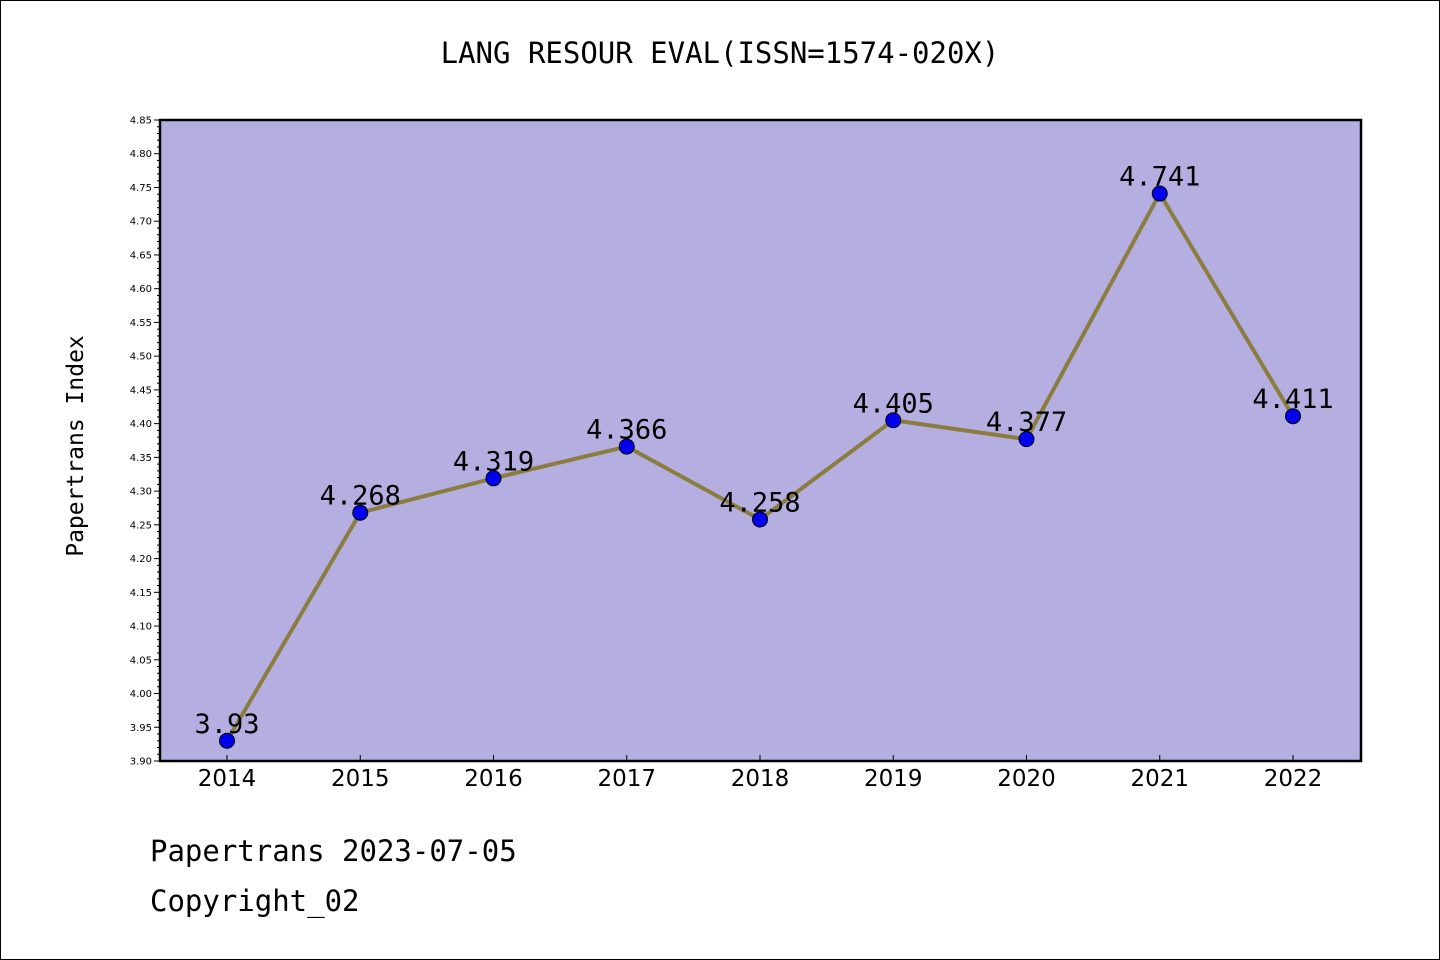 The width and height of the screenshot is (1440, 960). Describe the element at coordinates (141, 323) in the screenshot. I see `y-tick-label: 4.55` at that location.